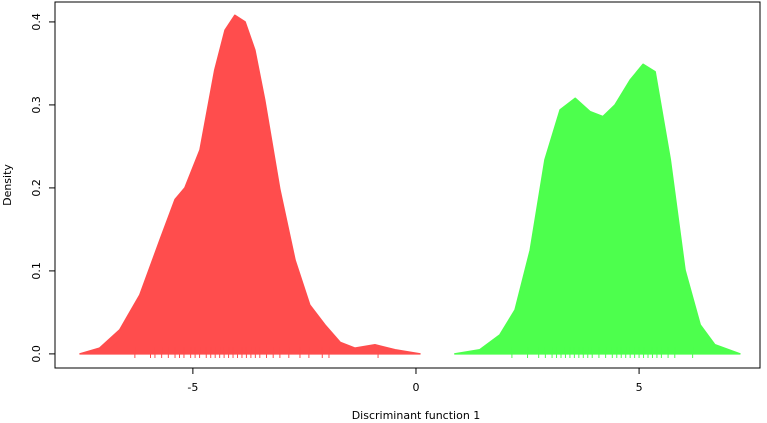  I want to click on x-tick-label: 0, so click(415, 387).